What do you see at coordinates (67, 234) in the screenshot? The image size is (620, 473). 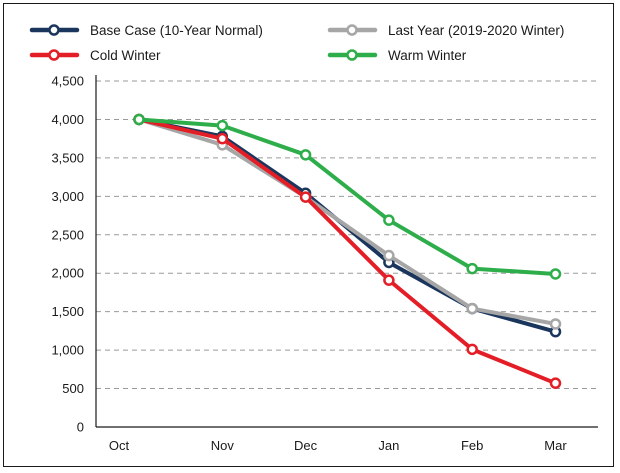 I see `y-tick-label: 2,500` at bounding box center [67, 234].